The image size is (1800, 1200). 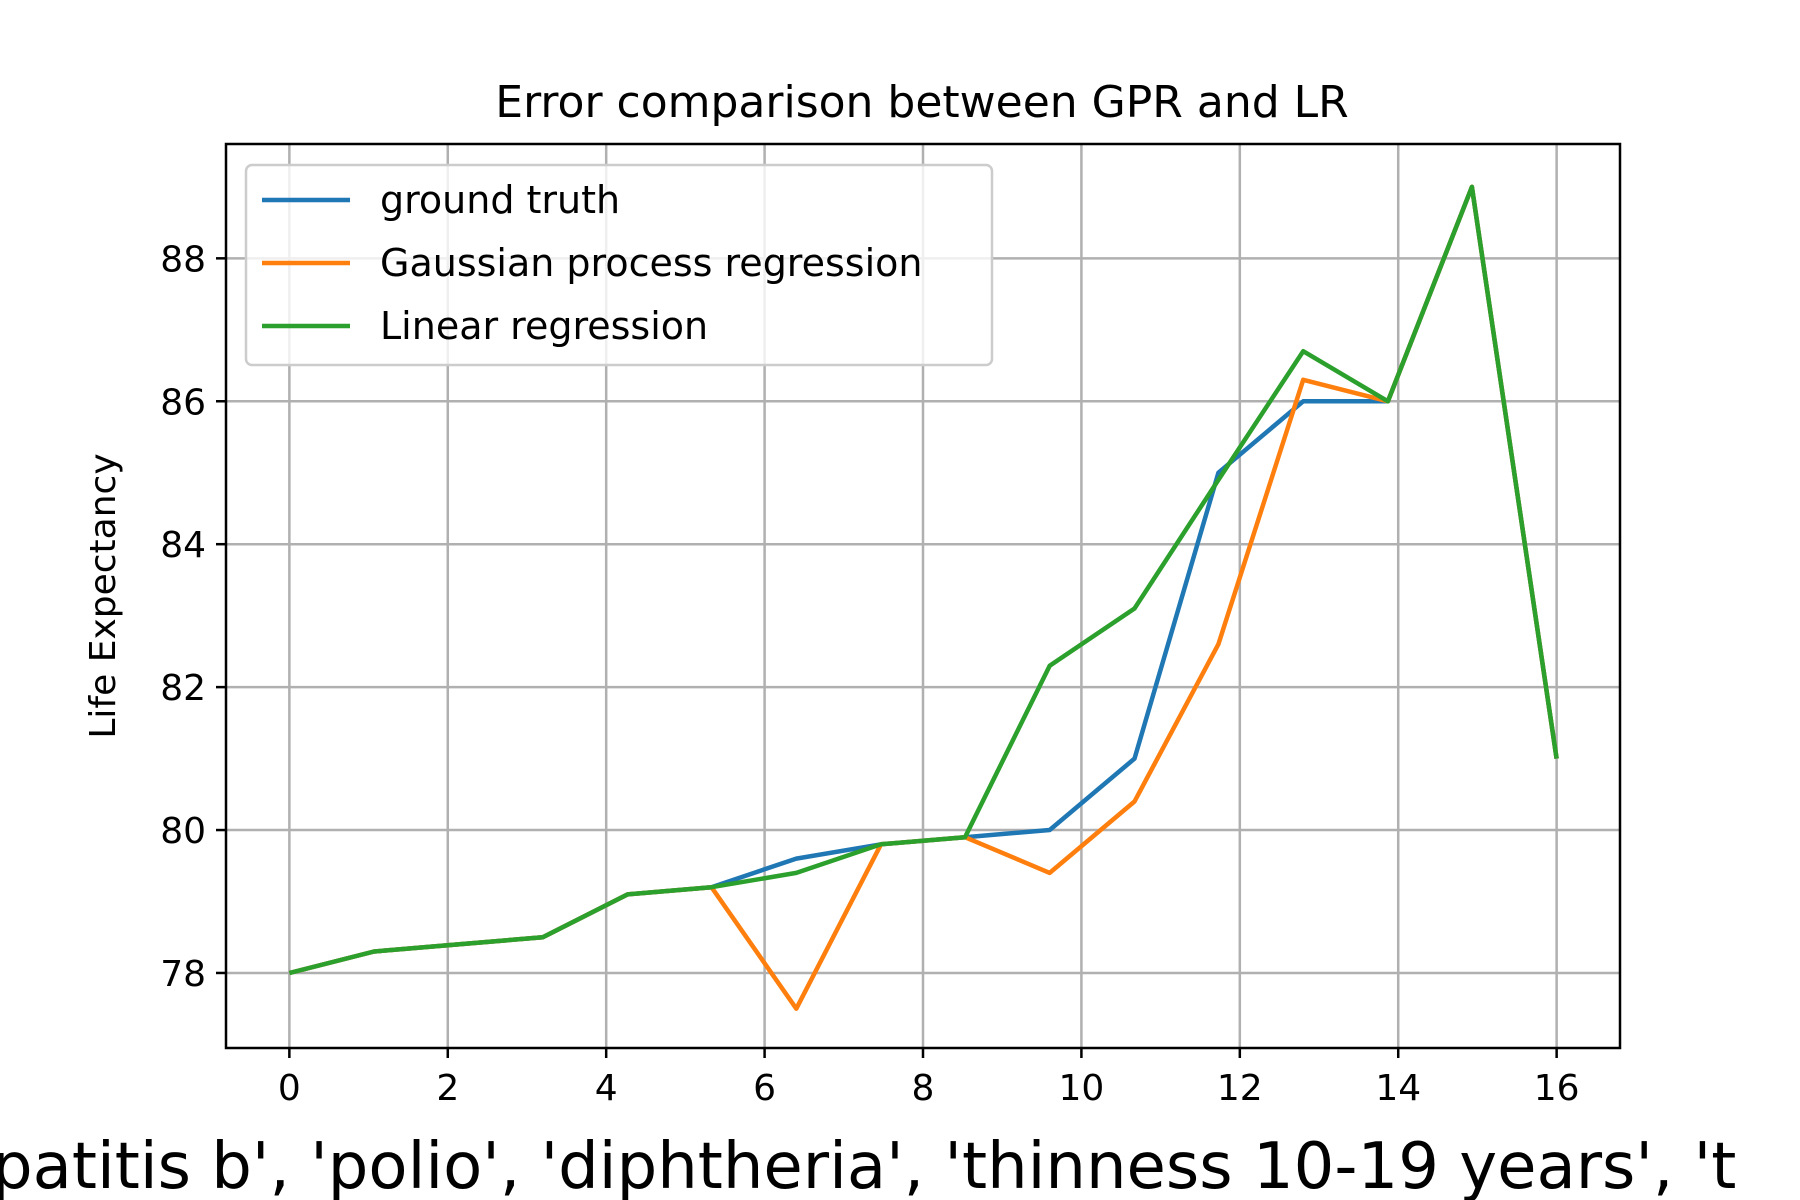 I want to click on chart-title: Error comparison between GPR and LR, so click(x=921, y=102).